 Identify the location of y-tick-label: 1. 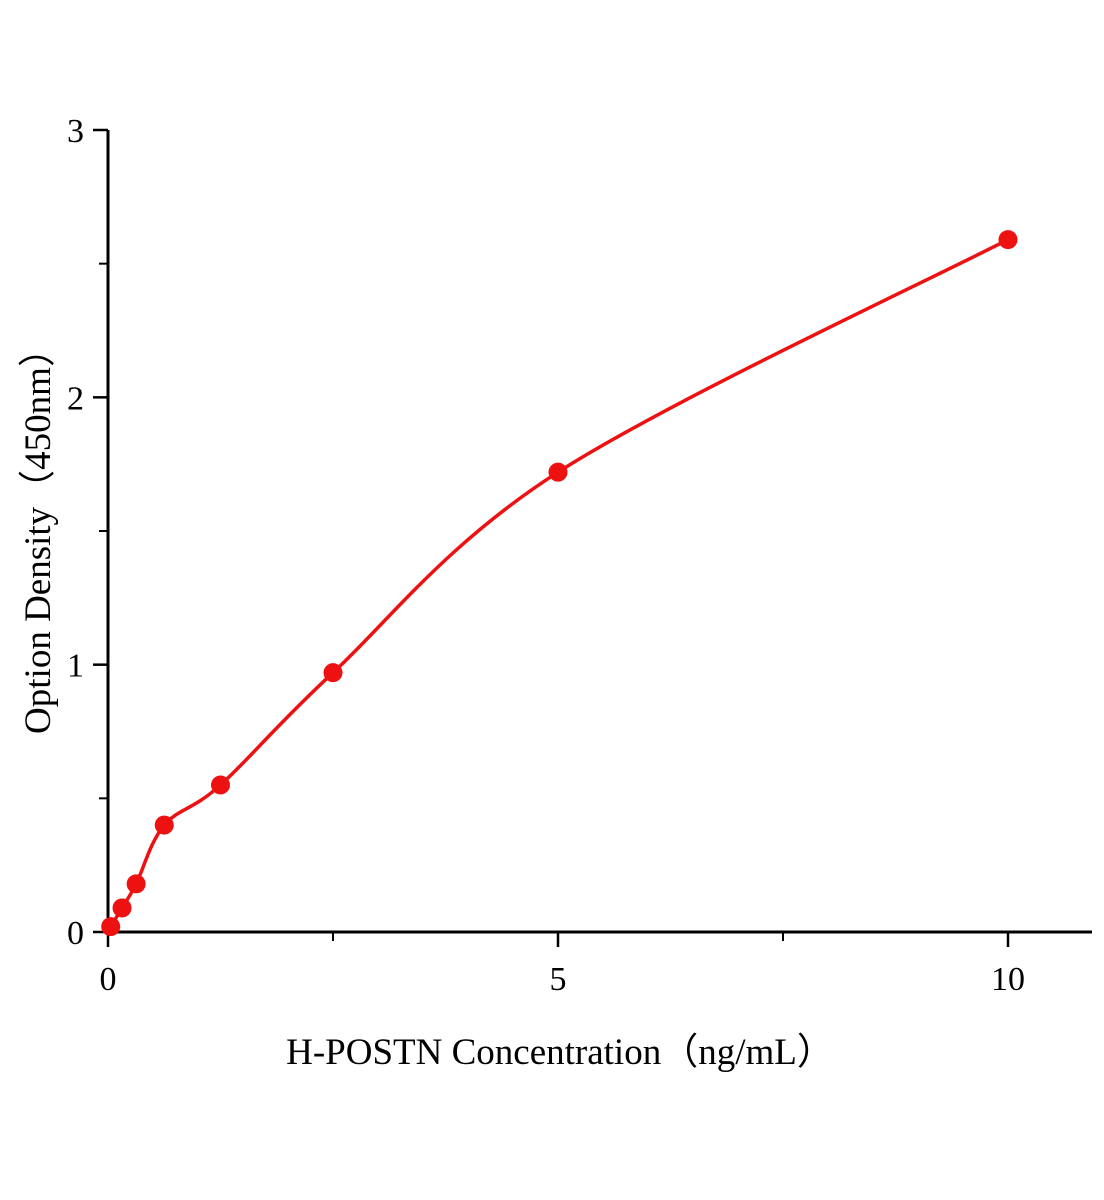
(75, 666).